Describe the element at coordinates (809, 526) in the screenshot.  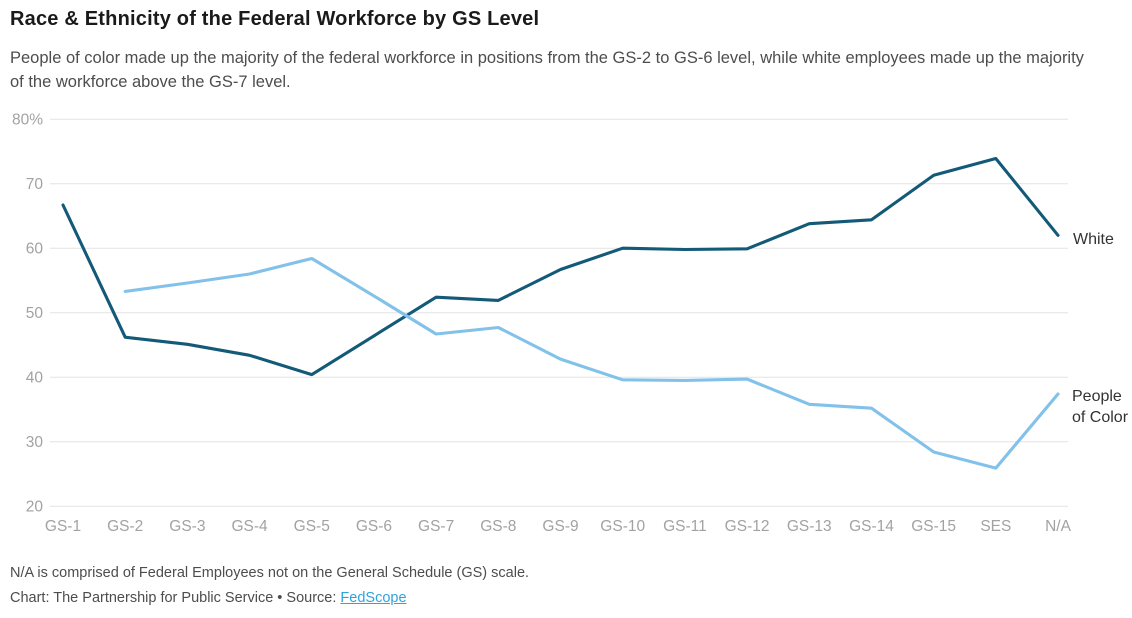
I see `x-tick-label: GS-13` at that location.